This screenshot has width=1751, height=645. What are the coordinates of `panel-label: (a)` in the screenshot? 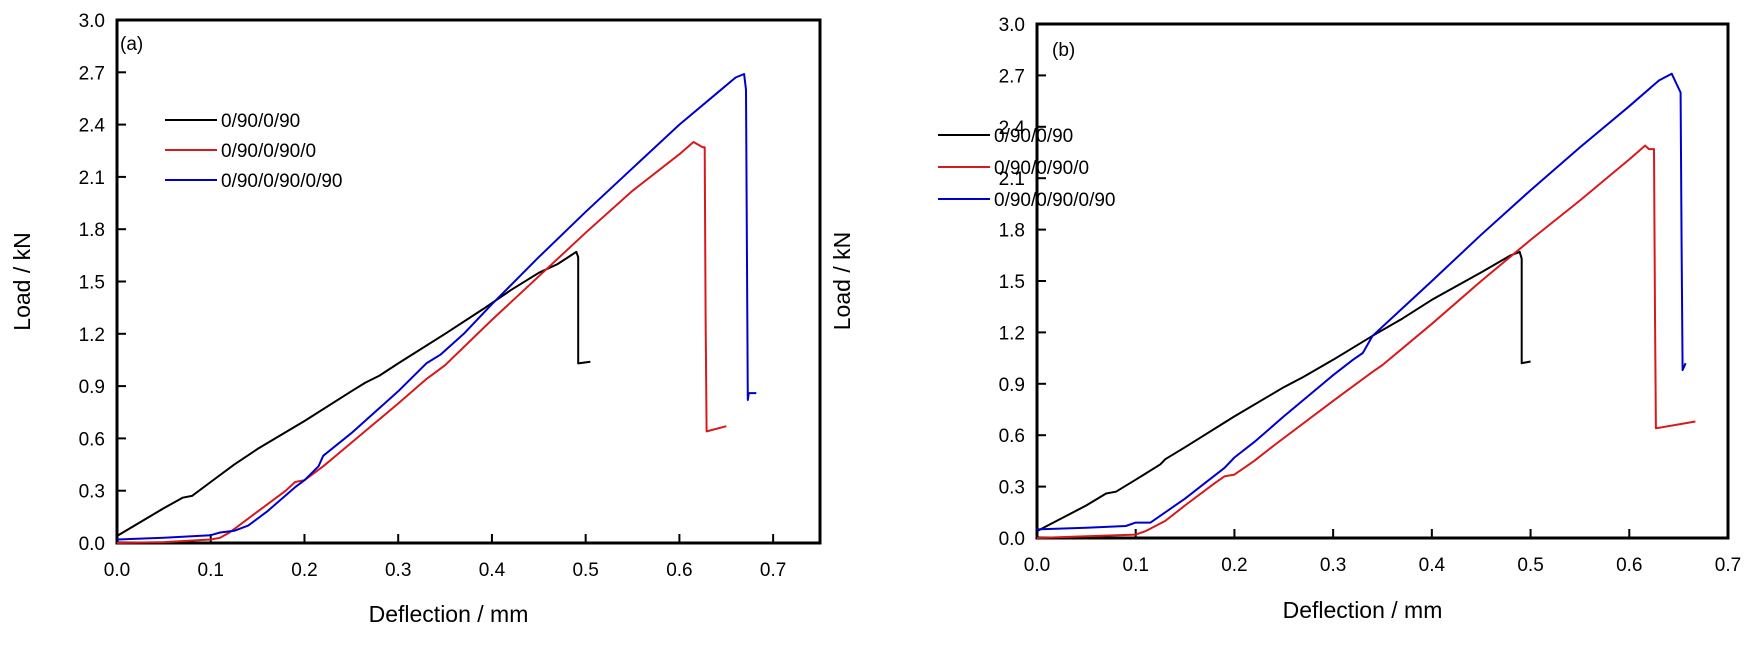 It's located at (131, 44).